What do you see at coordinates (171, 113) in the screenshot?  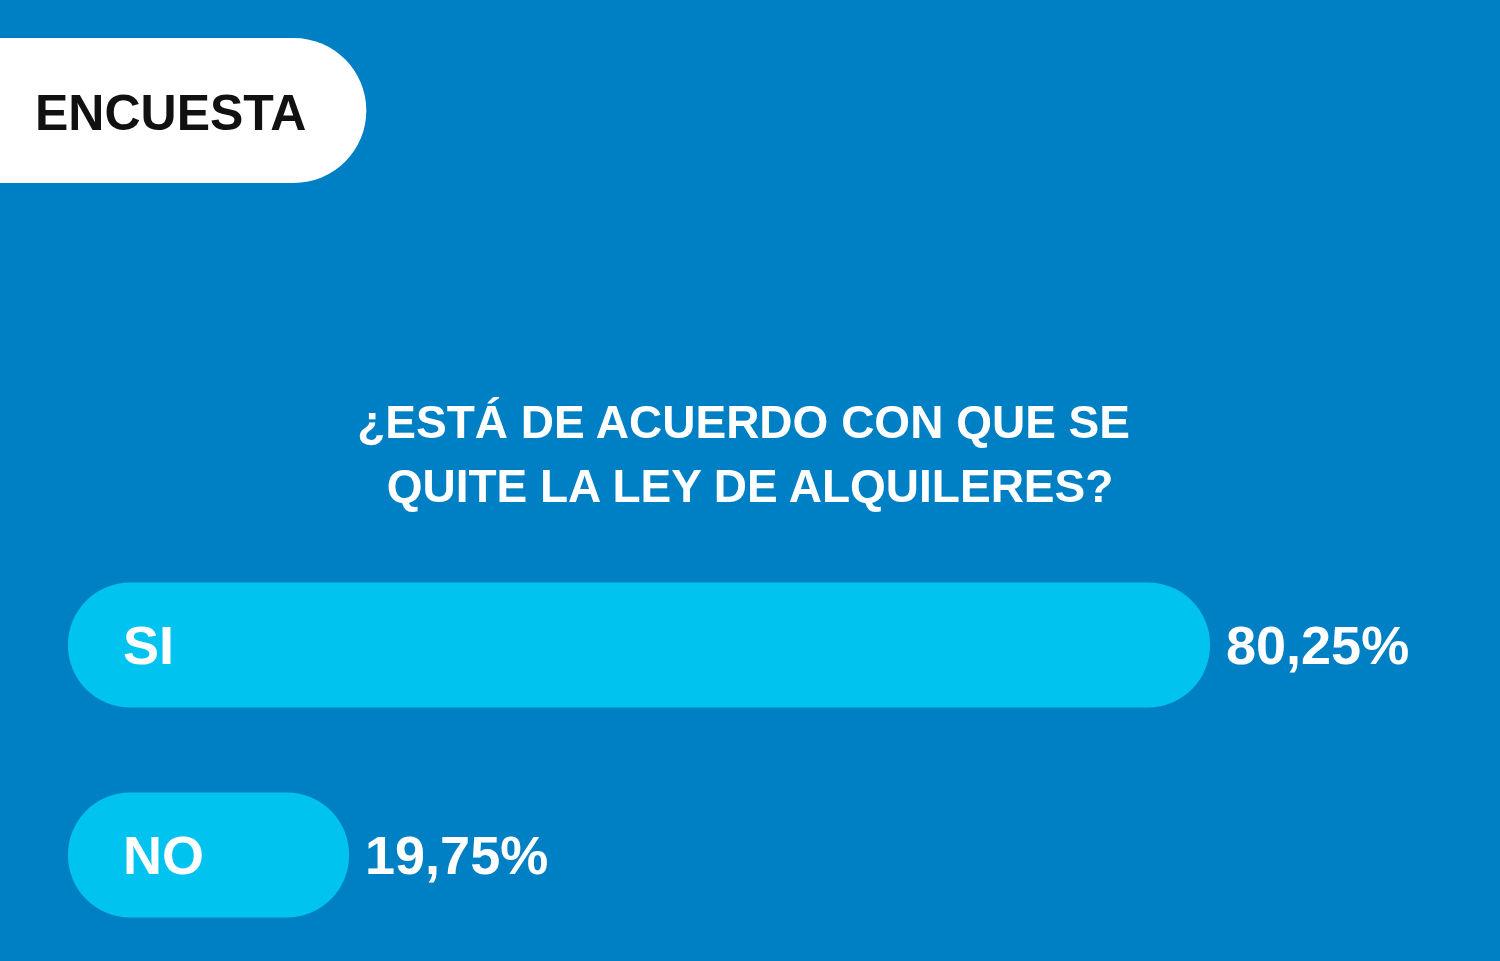 I see `chart-title: ENCUESTA` at bounding box center [171, 113].